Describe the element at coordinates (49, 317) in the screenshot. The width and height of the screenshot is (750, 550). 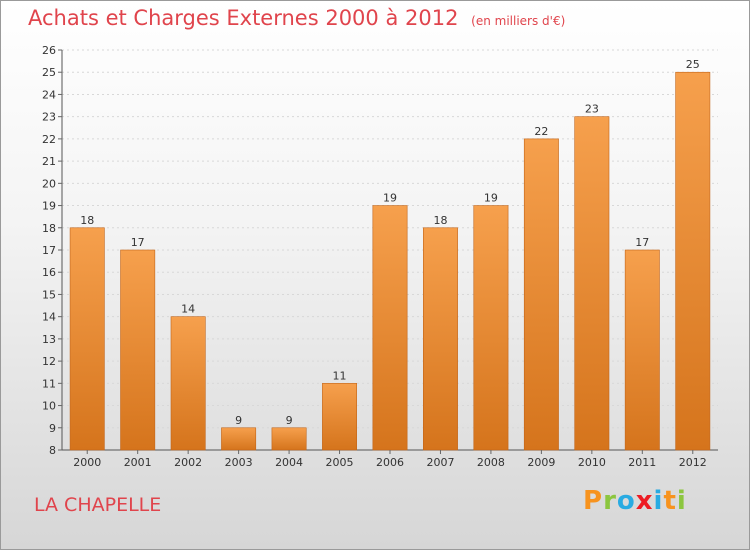
I see `y-tick-label: 14` at that location.